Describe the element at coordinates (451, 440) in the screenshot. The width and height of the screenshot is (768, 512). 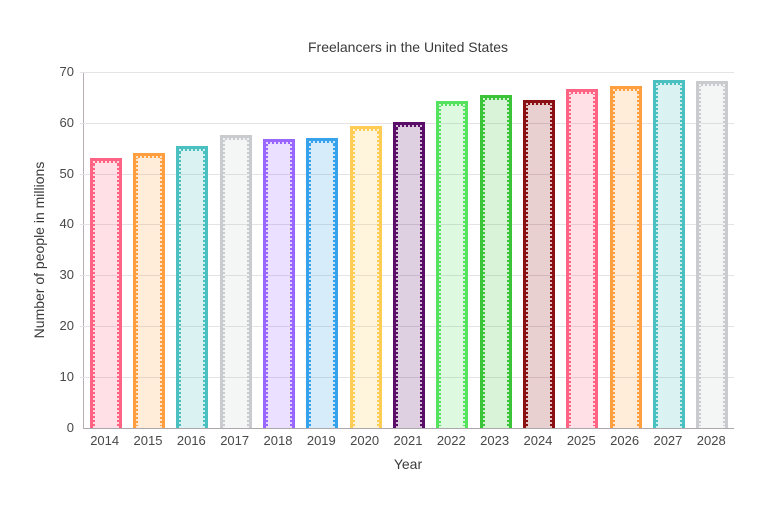
I see `x-tick-label-2022: 2022` at that location.